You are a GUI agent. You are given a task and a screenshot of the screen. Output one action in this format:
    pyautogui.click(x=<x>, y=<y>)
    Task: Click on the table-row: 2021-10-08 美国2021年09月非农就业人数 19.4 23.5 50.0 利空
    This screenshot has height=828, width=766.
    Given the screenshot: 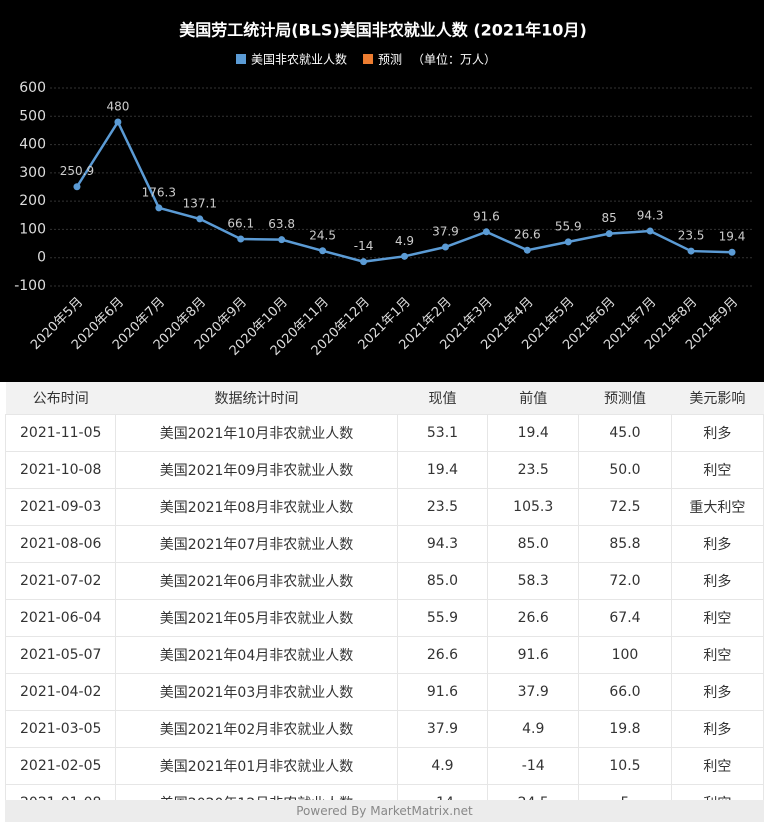 What is the action you would take?
    pyautogui.click(x=384, y=470)
    